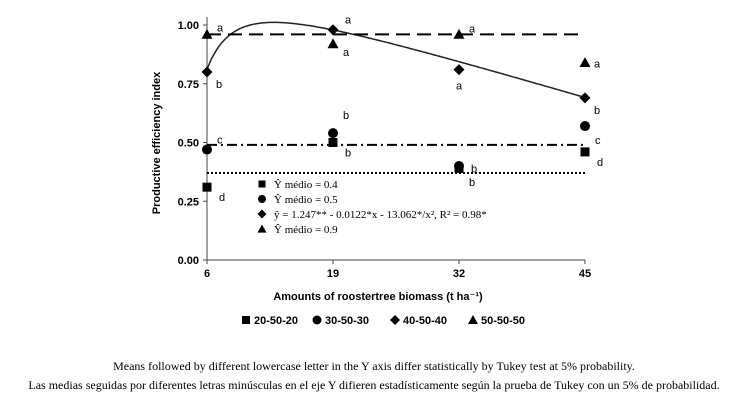 The width and height of the screenshot is (748, 417). I want to click on y-tick-label: 0.25, so click(188, 202).